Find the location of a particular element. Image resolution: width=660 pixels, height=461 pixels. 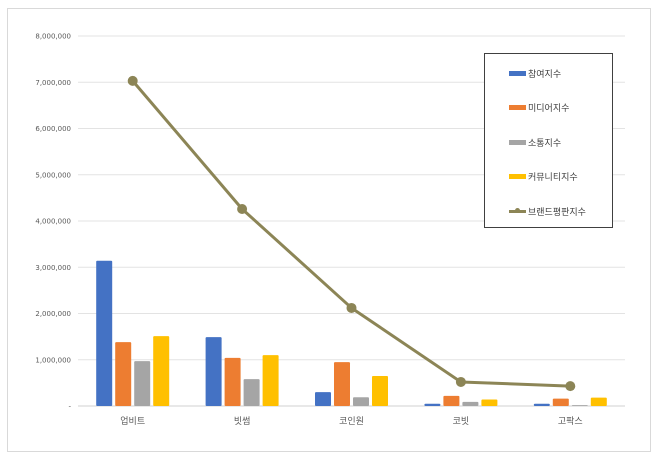

y-tick-label: 8,000,000 is located at coordinates (53, 37).